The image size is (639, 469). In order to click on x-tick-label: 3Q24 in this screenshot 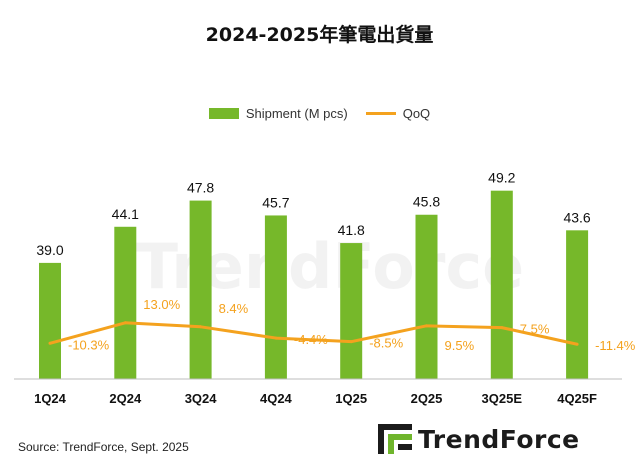, I will do `click(201, 398)`.